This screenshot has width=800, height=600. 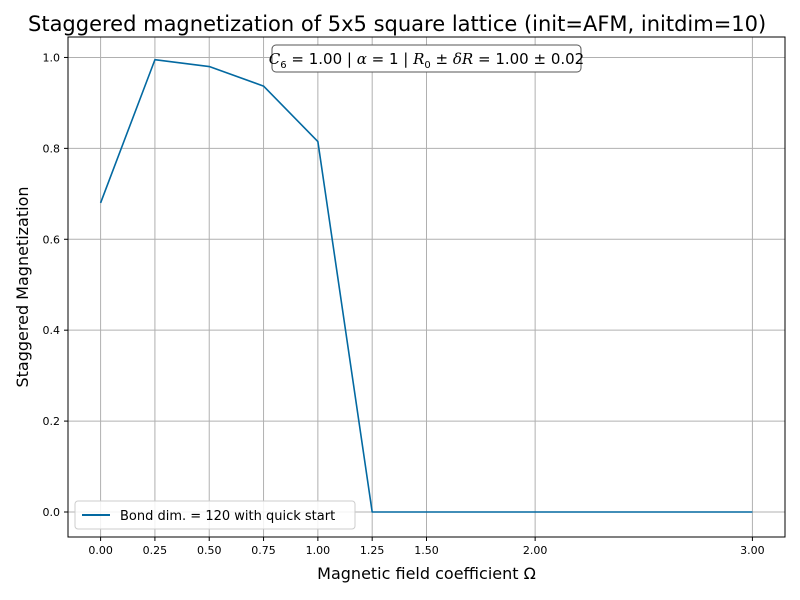 What do you see at coordinates (426, 573) in the screenshot?
I see `x-axis-label: Magnetic field coefficient Ω` at bounding box center [426, 573].